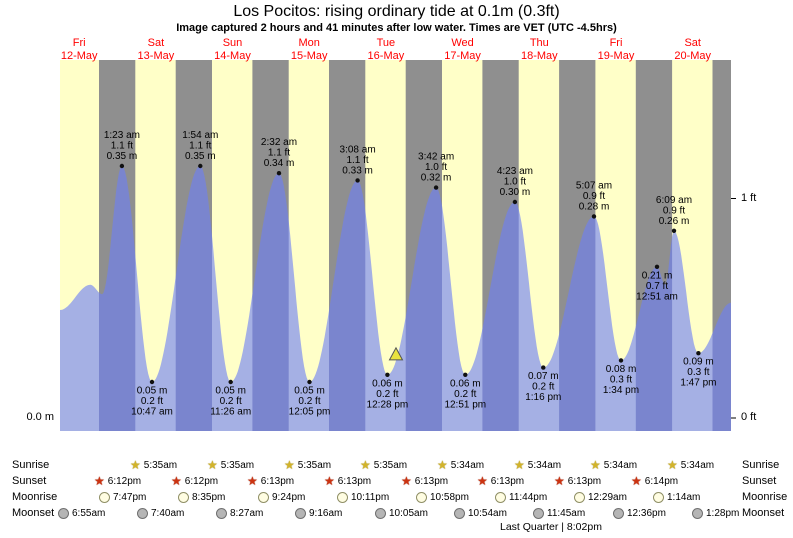  What do you see at coordinates (462, 56) in the screenshot?
I see `day-date-label: 17-May` at bounding box center [462, 56].